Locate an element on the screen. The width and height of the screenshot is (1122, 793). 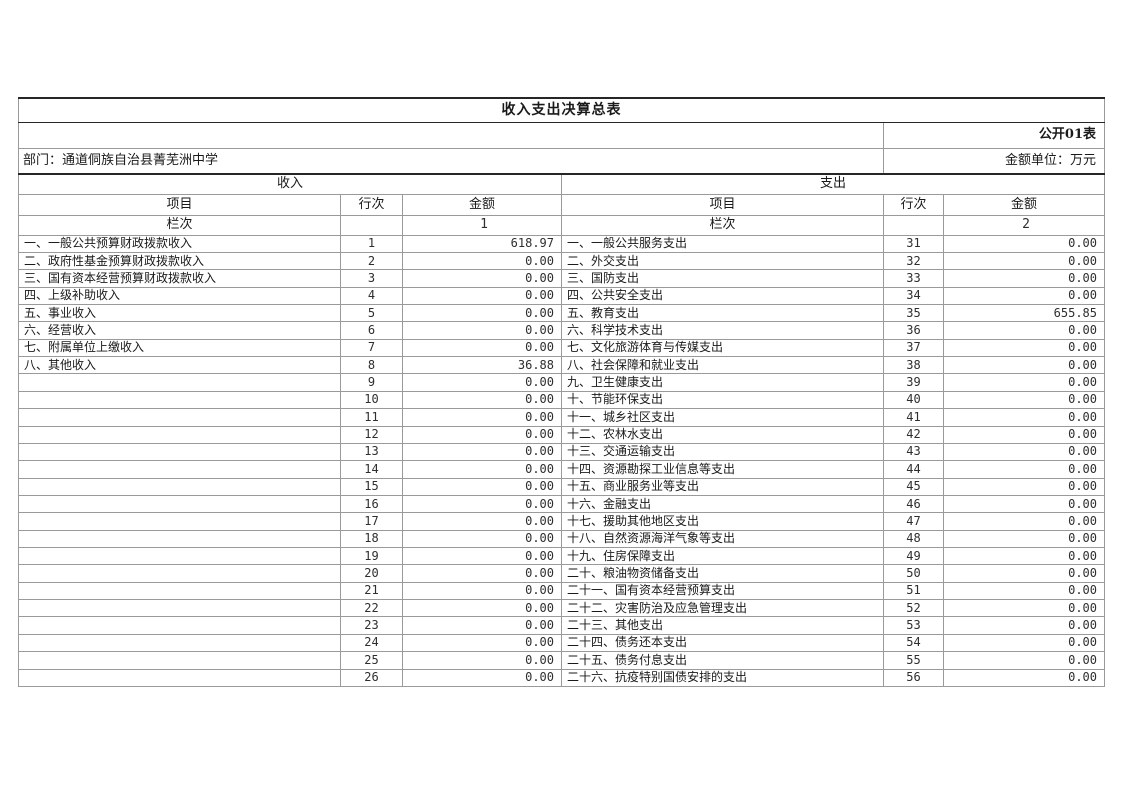
table-row: 18 0.00 十八、自然资源海洋气象等支出 48 0.00 is located at coordinates (561, 539).